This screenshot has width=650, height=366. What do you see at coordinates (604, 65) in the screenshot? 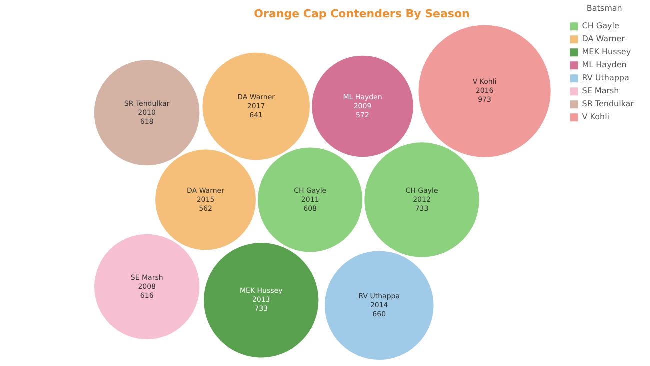
I see `legend-label: ML Hayden` at bounding box center [604, 65].